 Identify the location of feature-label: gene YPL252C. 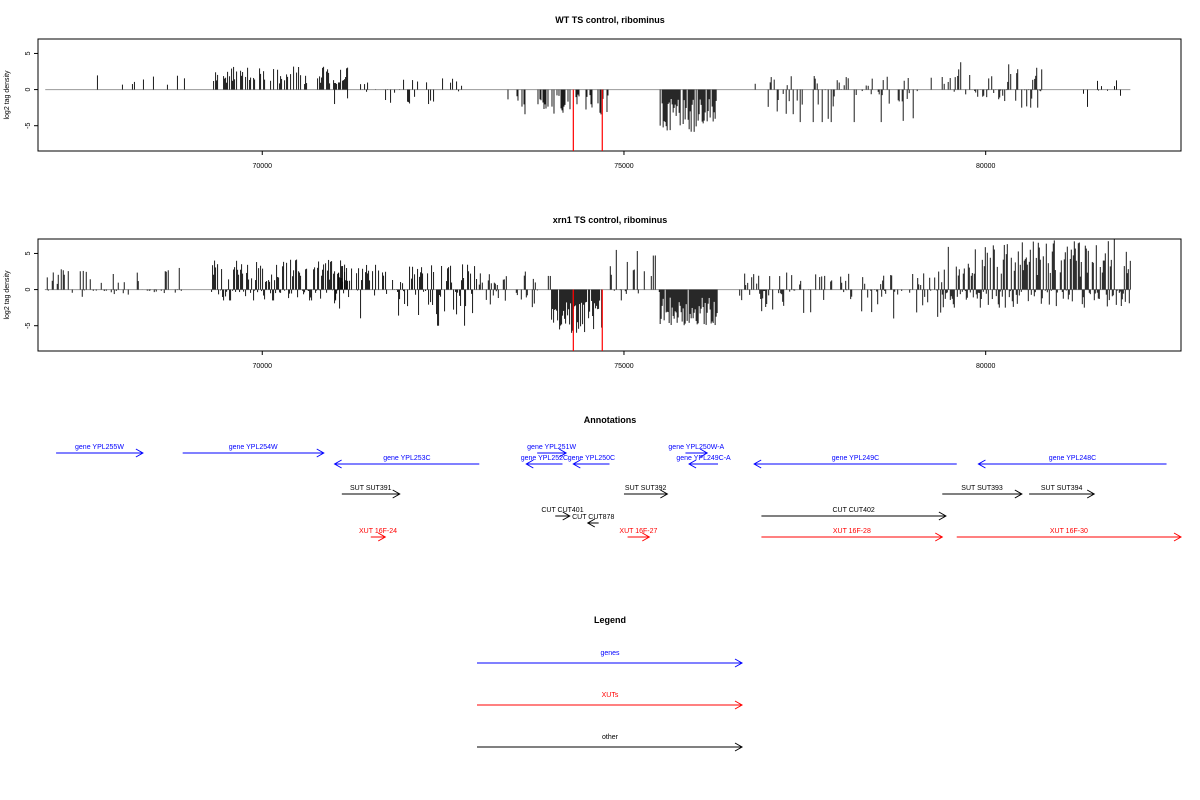
(544, 458).